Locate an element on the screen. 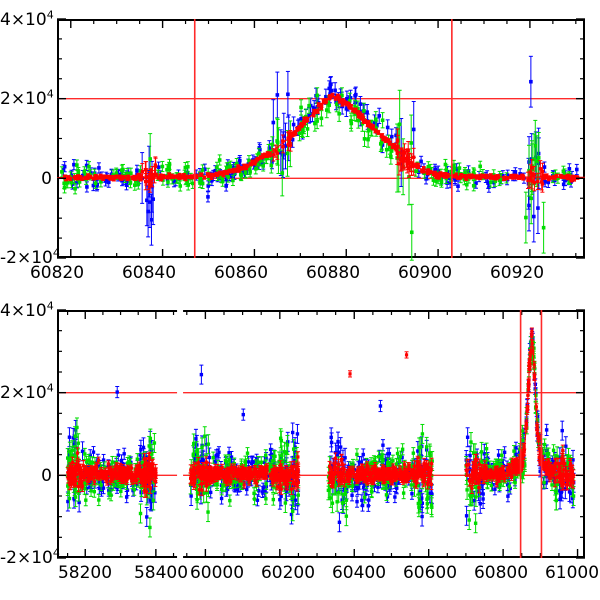 This screenshot has width=600, height=600. lower-xtick-60600: 60600 is located at coordinates (430, 573).